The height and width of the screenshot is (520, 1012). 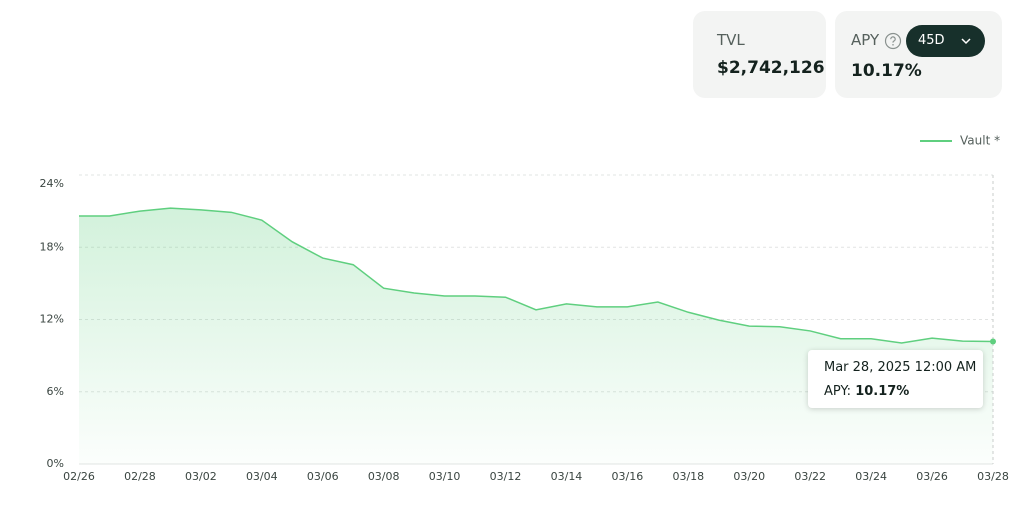 I want to click on period-dropdown: 45D, so click(x=945, y=41).